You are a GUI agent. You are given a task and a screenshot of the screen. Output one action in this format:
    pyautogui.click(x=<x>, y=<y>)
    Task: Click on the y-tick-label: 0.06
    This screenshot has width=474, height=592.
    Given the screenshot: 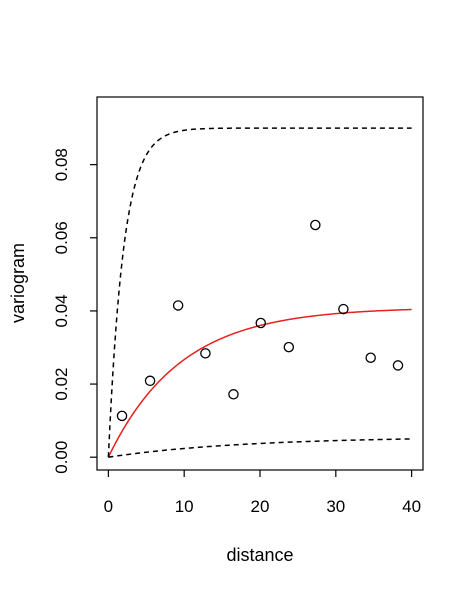 What is the action you would take?
    pyautogui.click(x=61, y=237)
    